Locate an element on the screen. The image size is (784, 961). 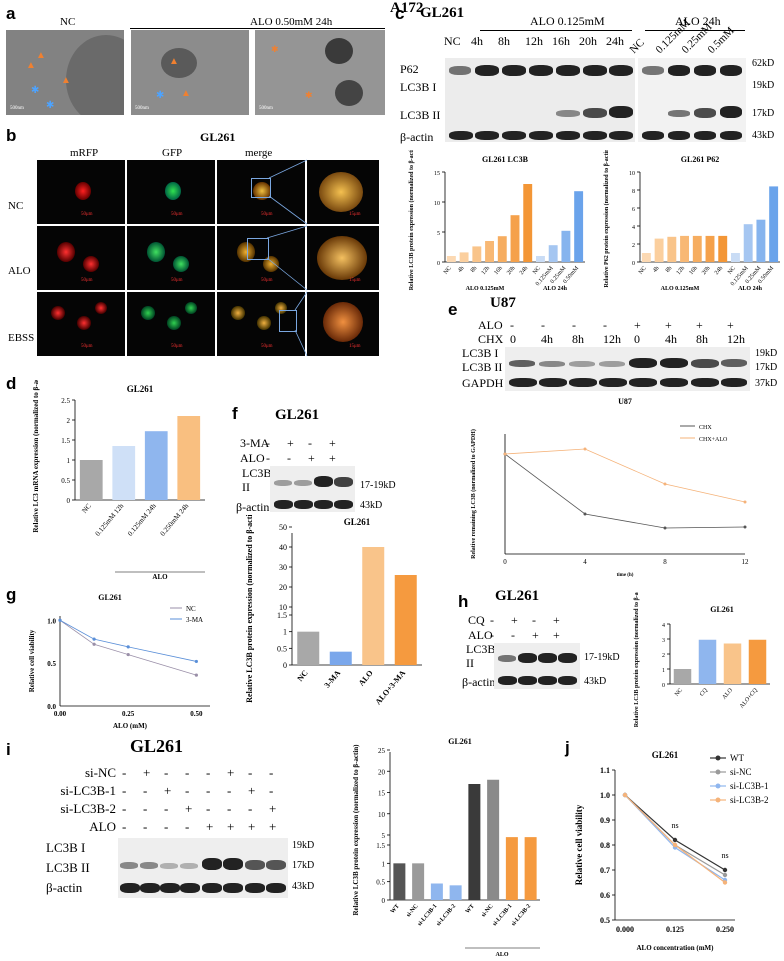
panel-i-row-actin: β-actin is located at coordinates (64, 887).